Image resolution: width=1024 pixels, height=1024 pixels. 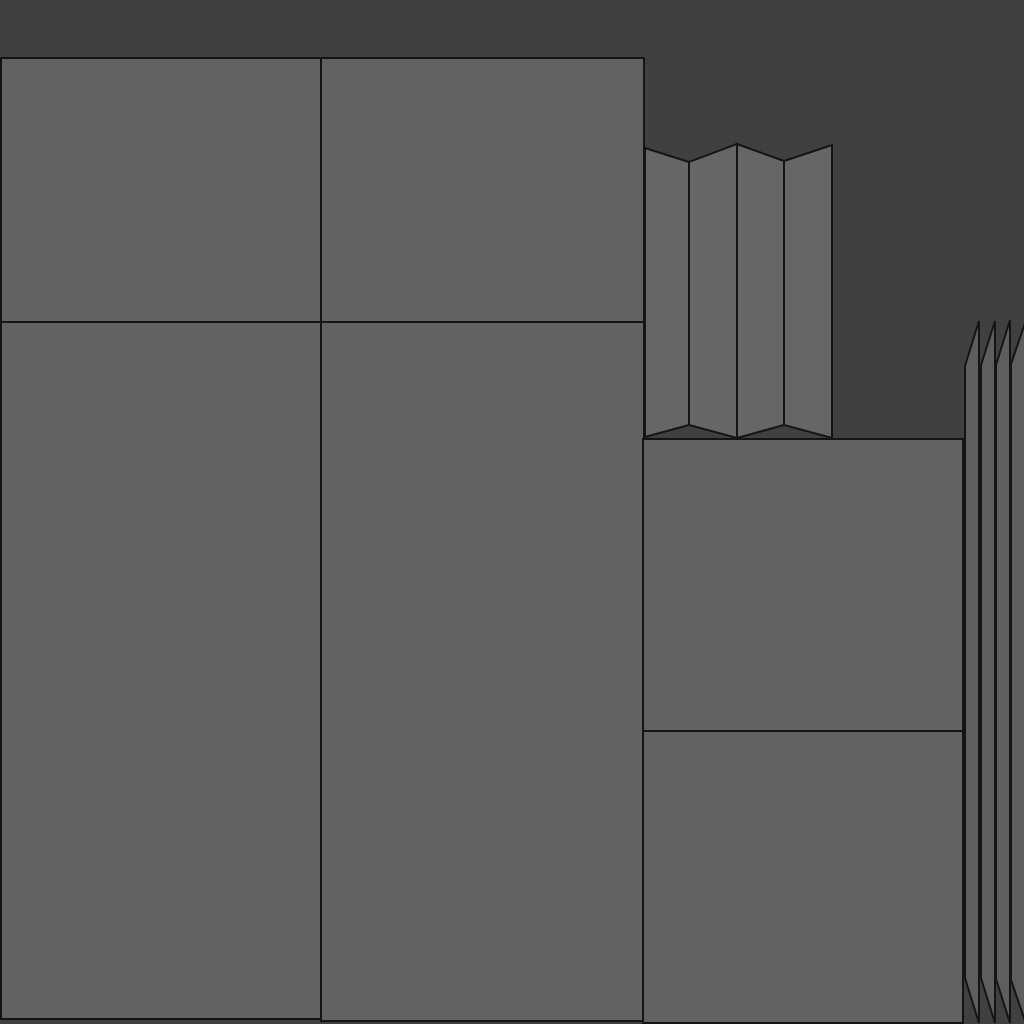 What do you see at coordinates (482, 190) in the screenshot?
I see `sheet-top-middle` at bounding box center [482, 190].